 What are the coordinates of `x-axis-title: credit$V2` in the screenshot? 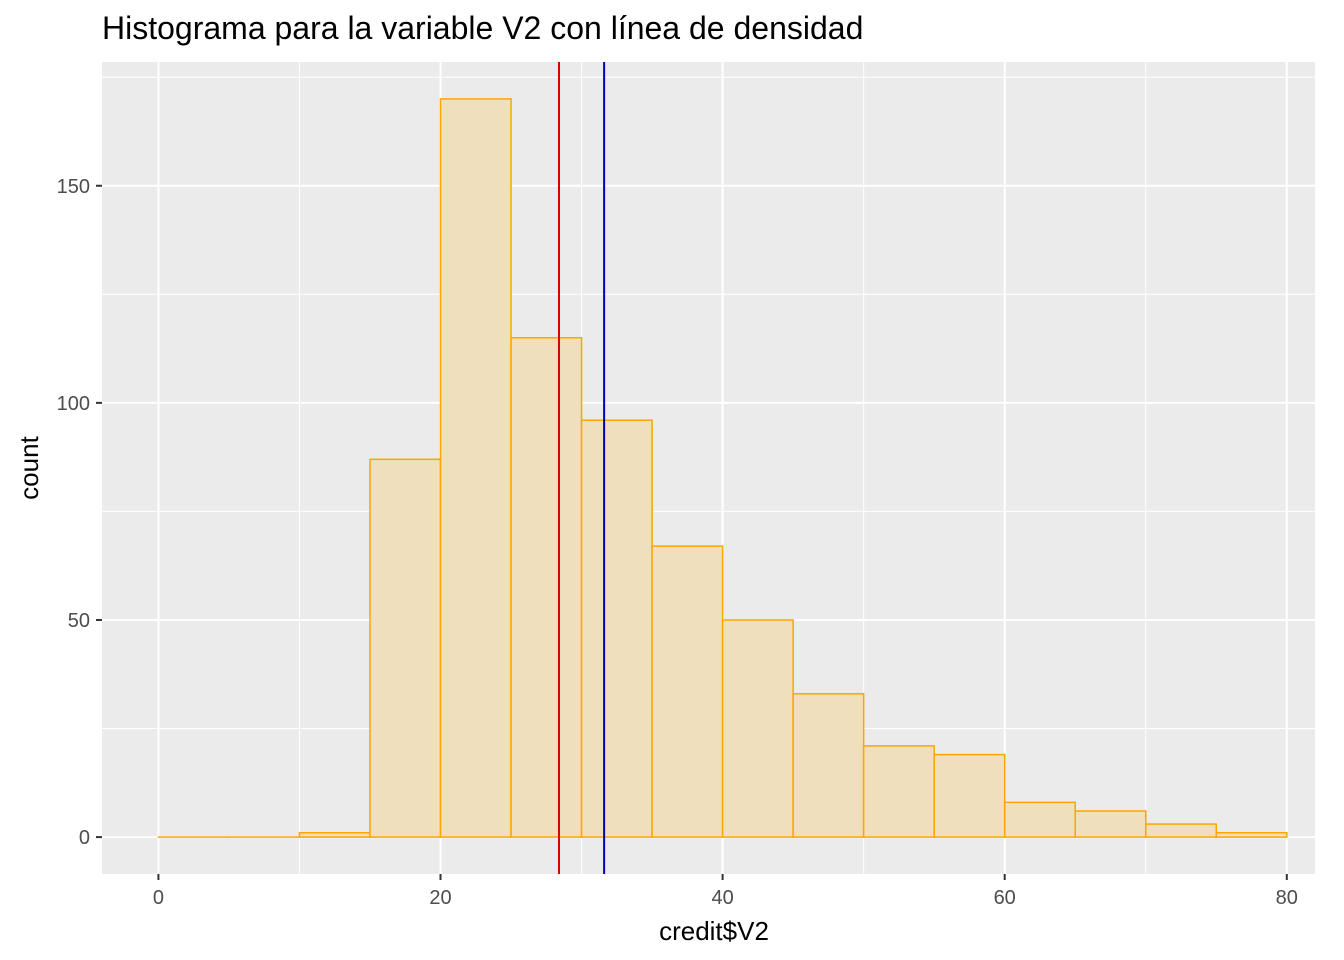 It's located at (714, 931).